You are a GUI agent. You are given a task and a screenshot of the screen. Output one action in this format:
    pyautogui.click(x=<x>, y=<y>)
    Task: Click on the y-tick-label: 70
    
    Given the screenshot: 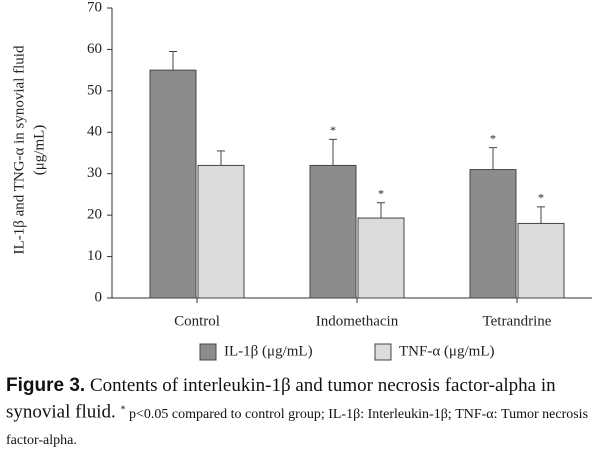 What is the action you would take?
    pyautogui.click(x=94, y=7)
    